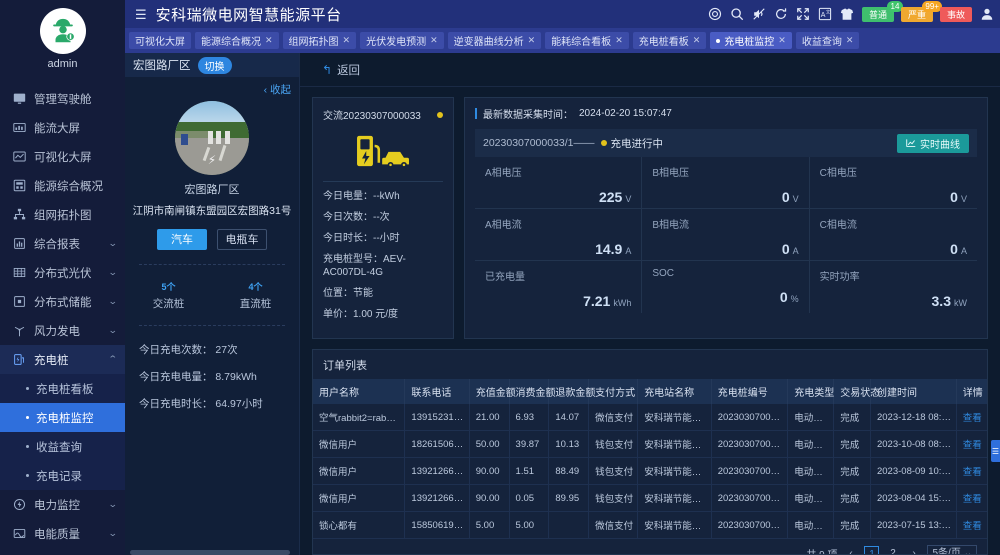 The image size is (1000, 555). Describe the element at coordinates (838, 173) in the screenshot. I see `cell-label: C相电压` at that location.